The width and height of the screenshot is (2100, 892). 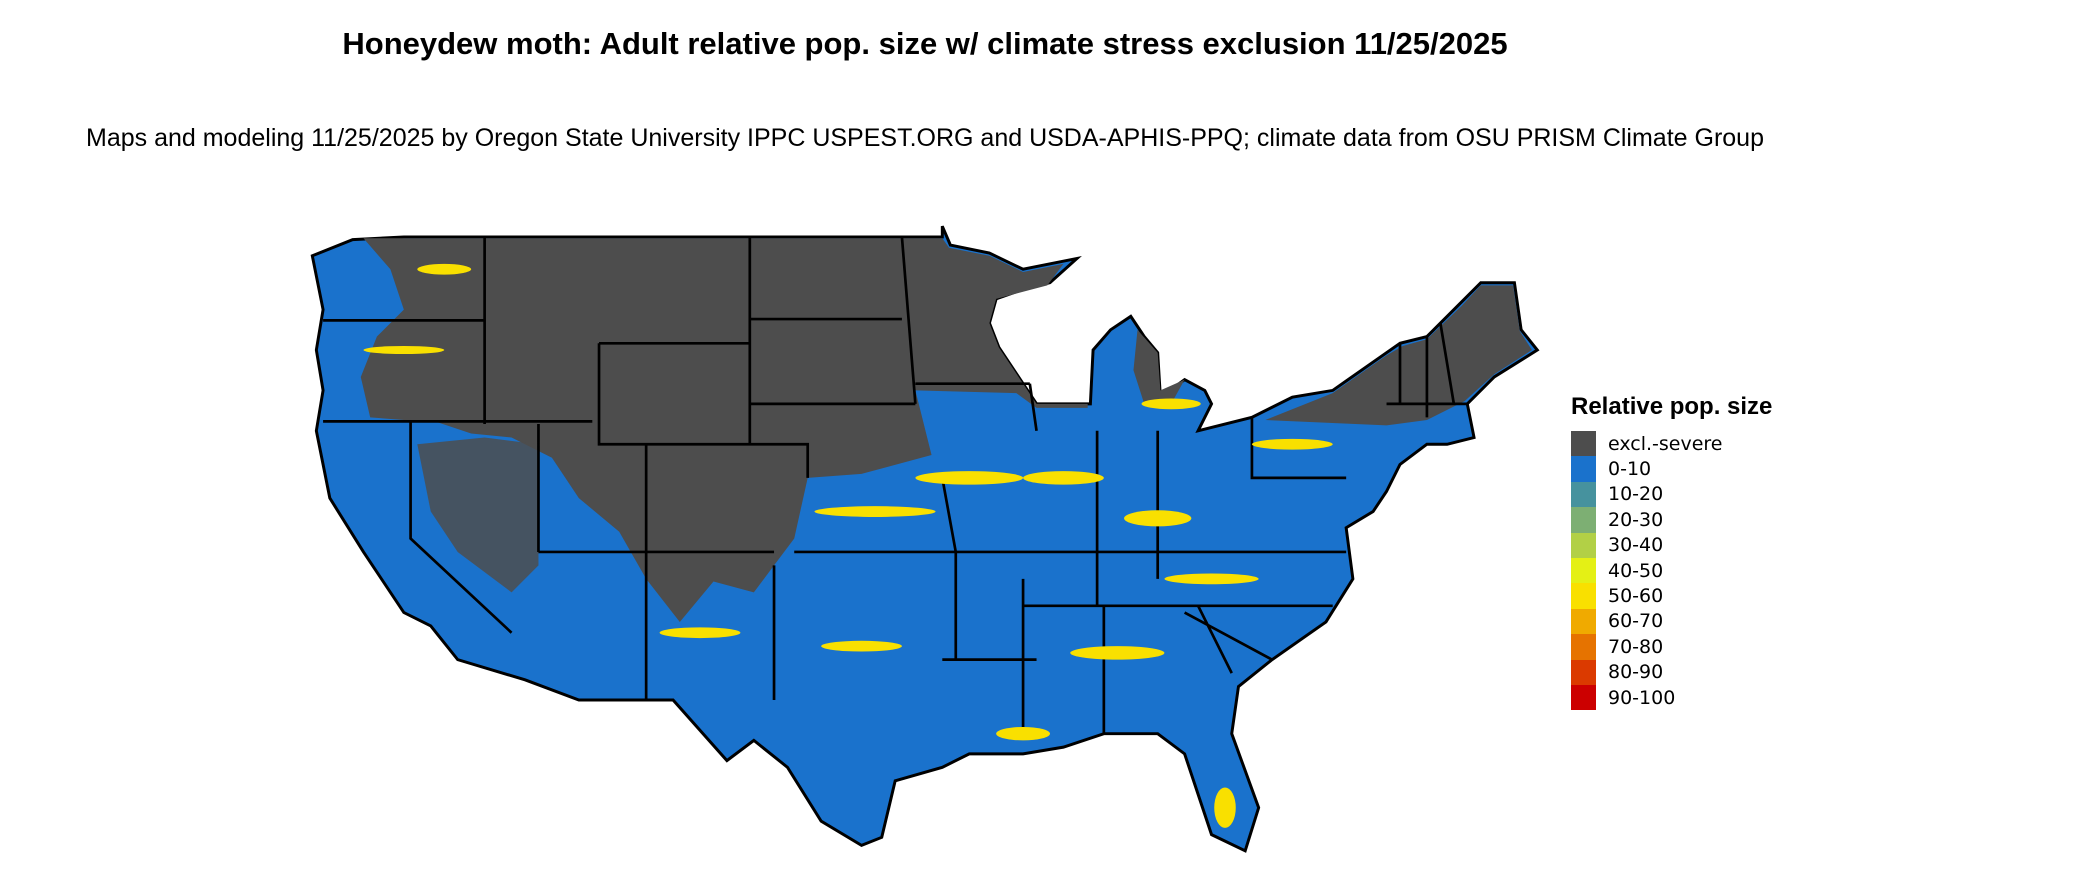 What do you see at coordinates (1636, 570) in the screenshot?
I see `legend-label: 40-50` at bounding box center [1636, 570].